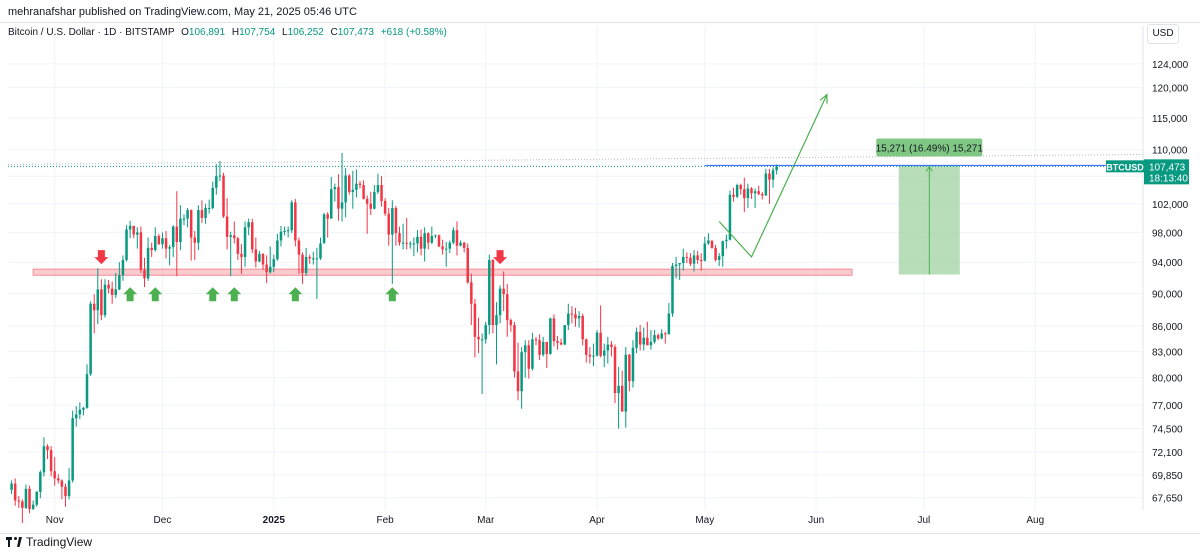 The width and height of the screenshot is (1200, 555). What do you see at coordinates (386, 520) in the screenshot?
I see `x-tick-label: Feb` at bounding box center [386, 520].